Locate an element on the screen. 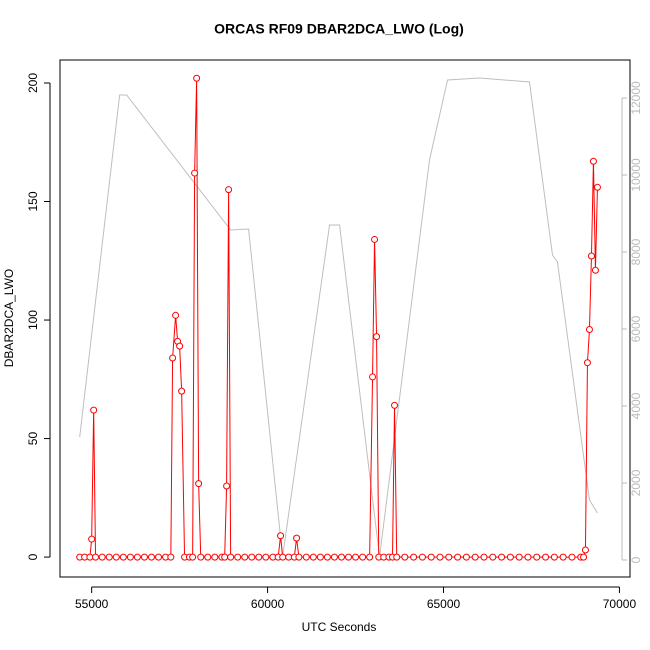  y2-tick-label: 8000 is located at coordinates (636, 251).